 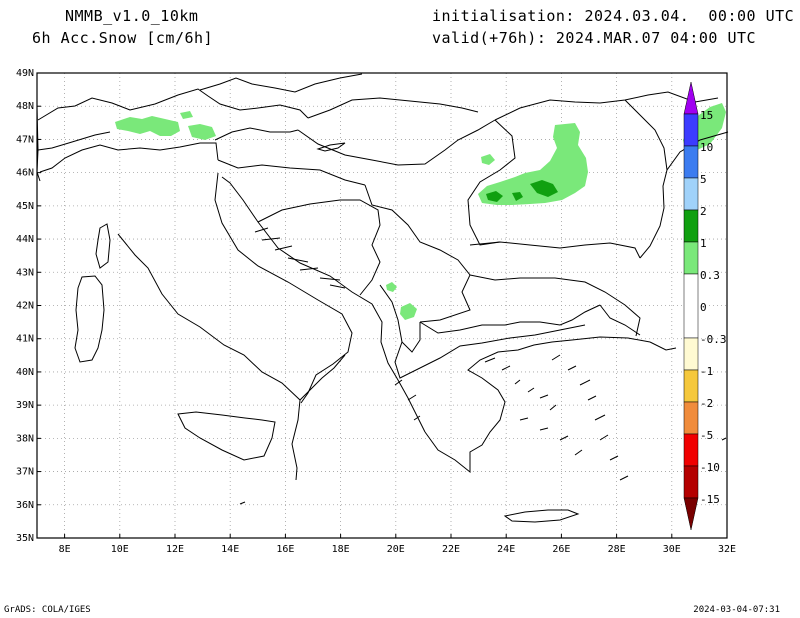 What do you see at coordinates (25, 73) in the screenshot?
I see `latitude-tick-label: 49N` at bounding box center [25, 73].